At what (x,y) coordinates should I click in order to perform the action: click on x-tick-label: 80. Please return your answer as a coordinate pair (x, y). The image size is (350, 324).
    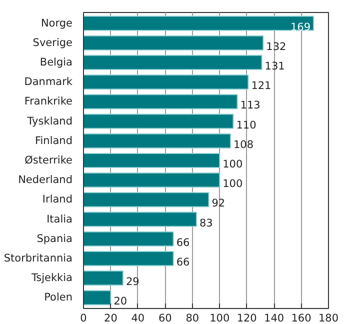
    Looking at the image, I should click on (193, 318).